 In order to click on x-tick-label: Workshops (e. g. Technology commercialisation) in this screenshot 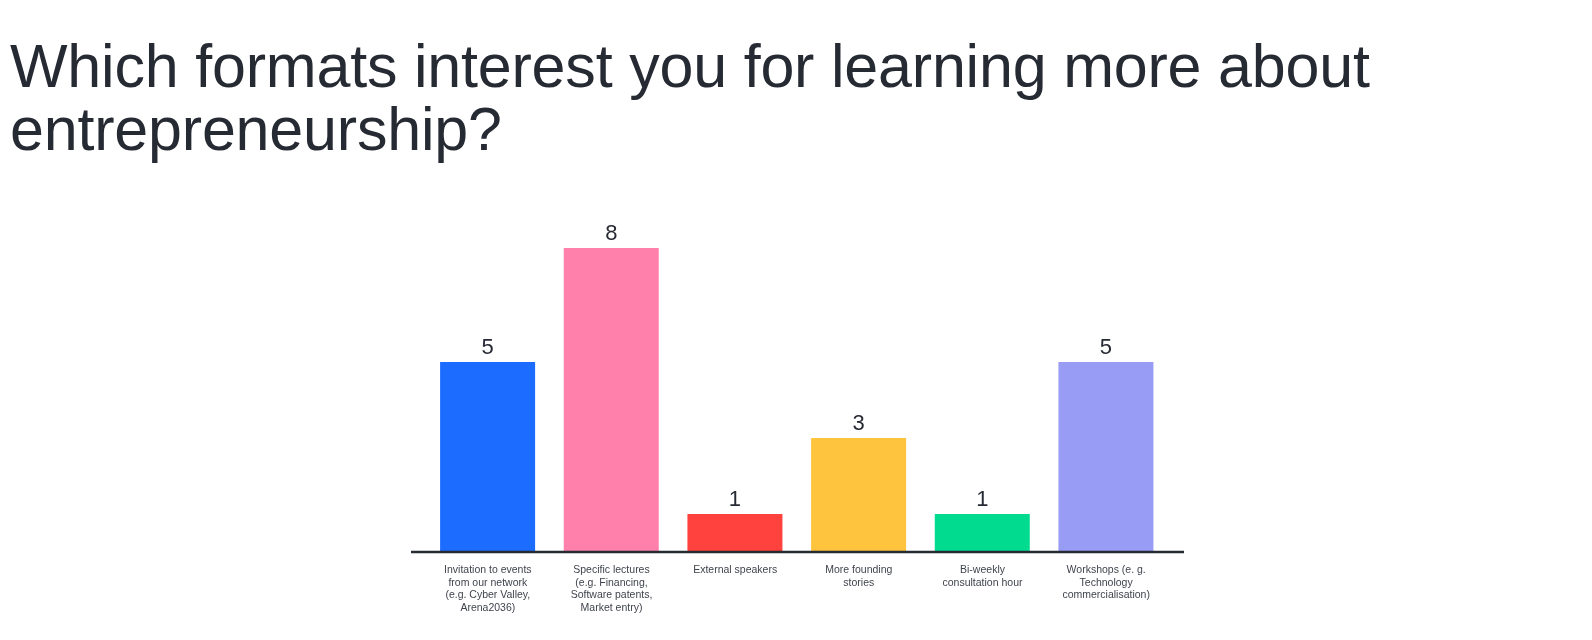, I will do `click(1106, 582)`.